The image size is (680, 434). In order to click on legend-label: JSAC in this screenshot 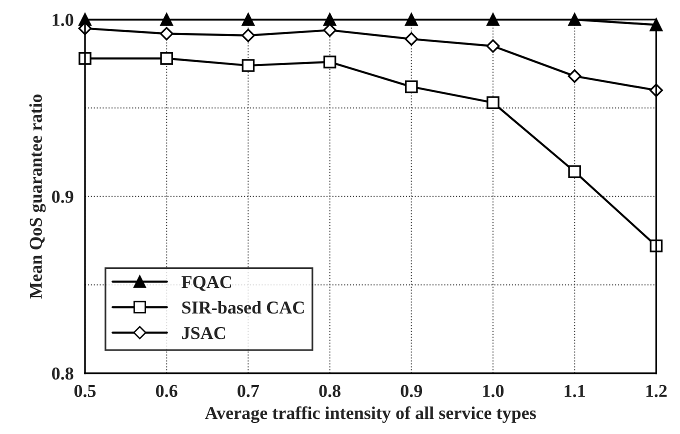, I will do `click(204, 333)`.